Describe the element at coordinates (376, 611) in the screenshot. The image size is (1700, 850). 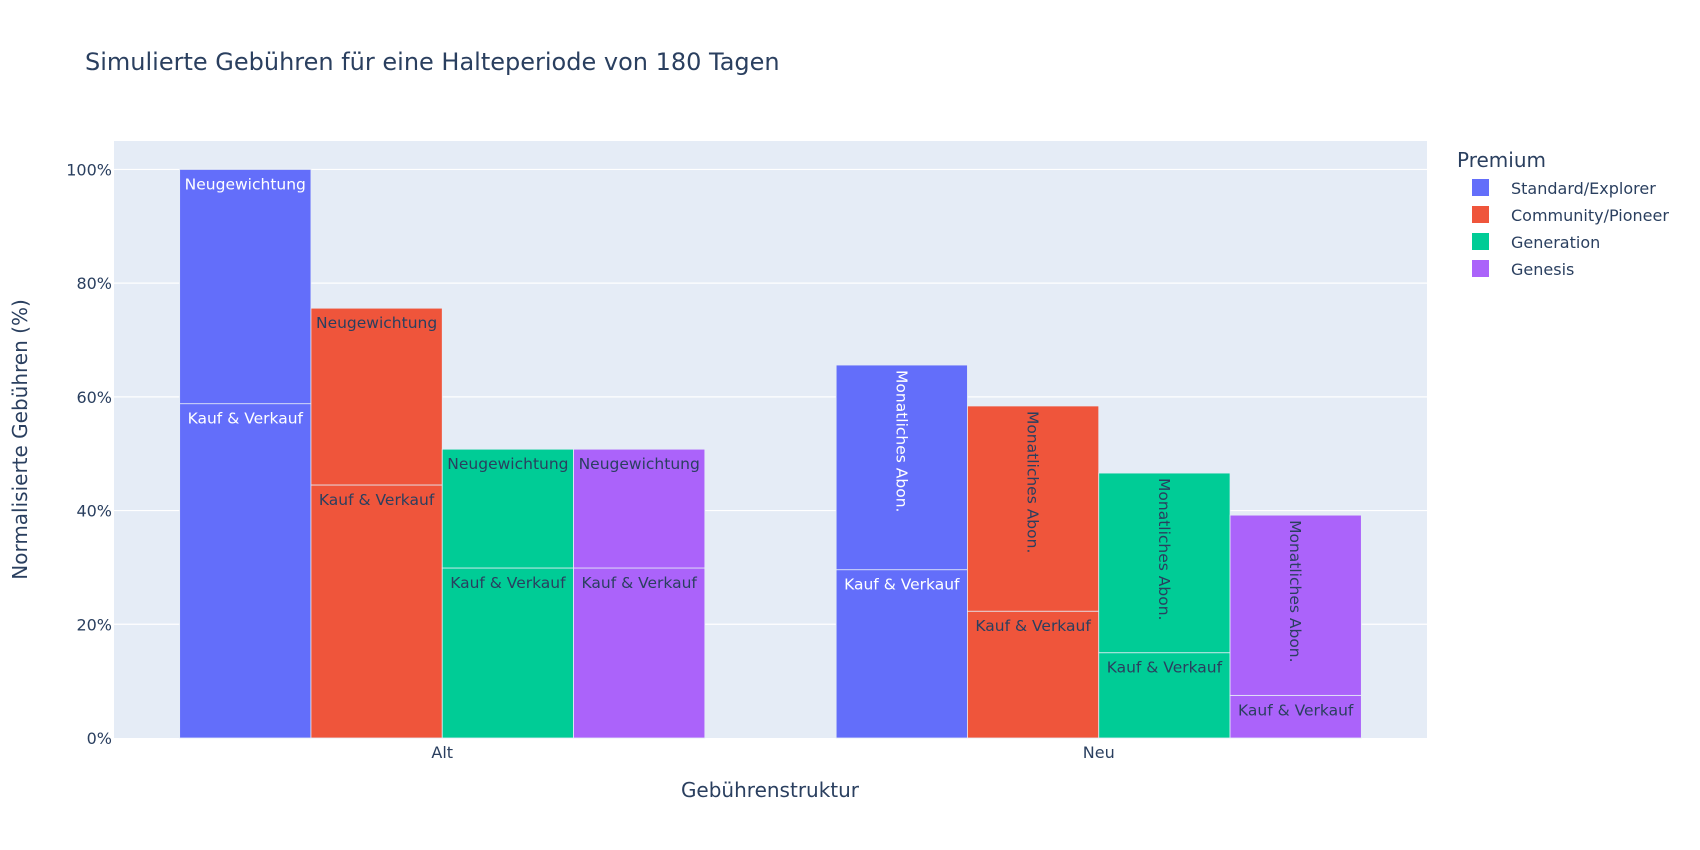
I see `bar-community-pioneer-alt-kauf-verkauf` at that location.